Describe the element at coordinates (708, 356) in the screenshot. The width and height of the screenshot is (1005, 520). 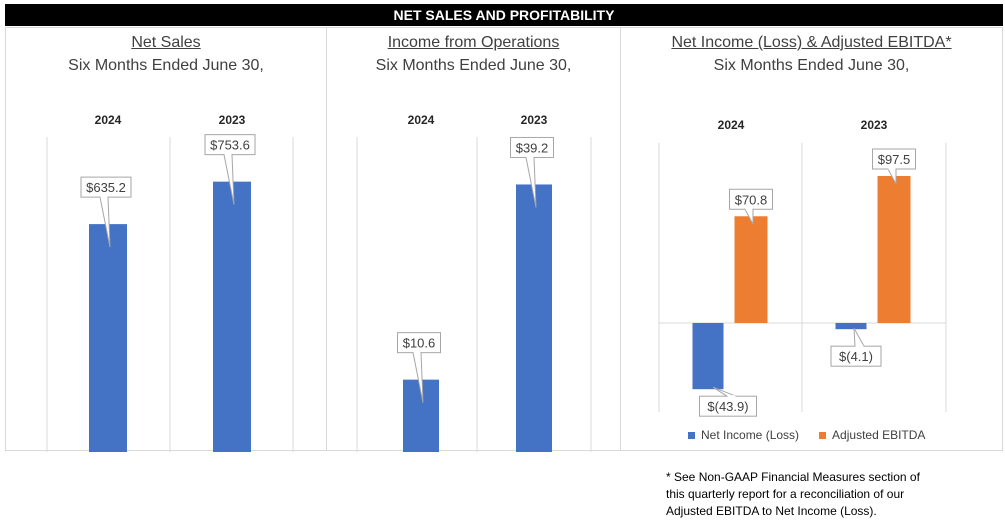
I see `bar-net-income-loss--2024` at that location.